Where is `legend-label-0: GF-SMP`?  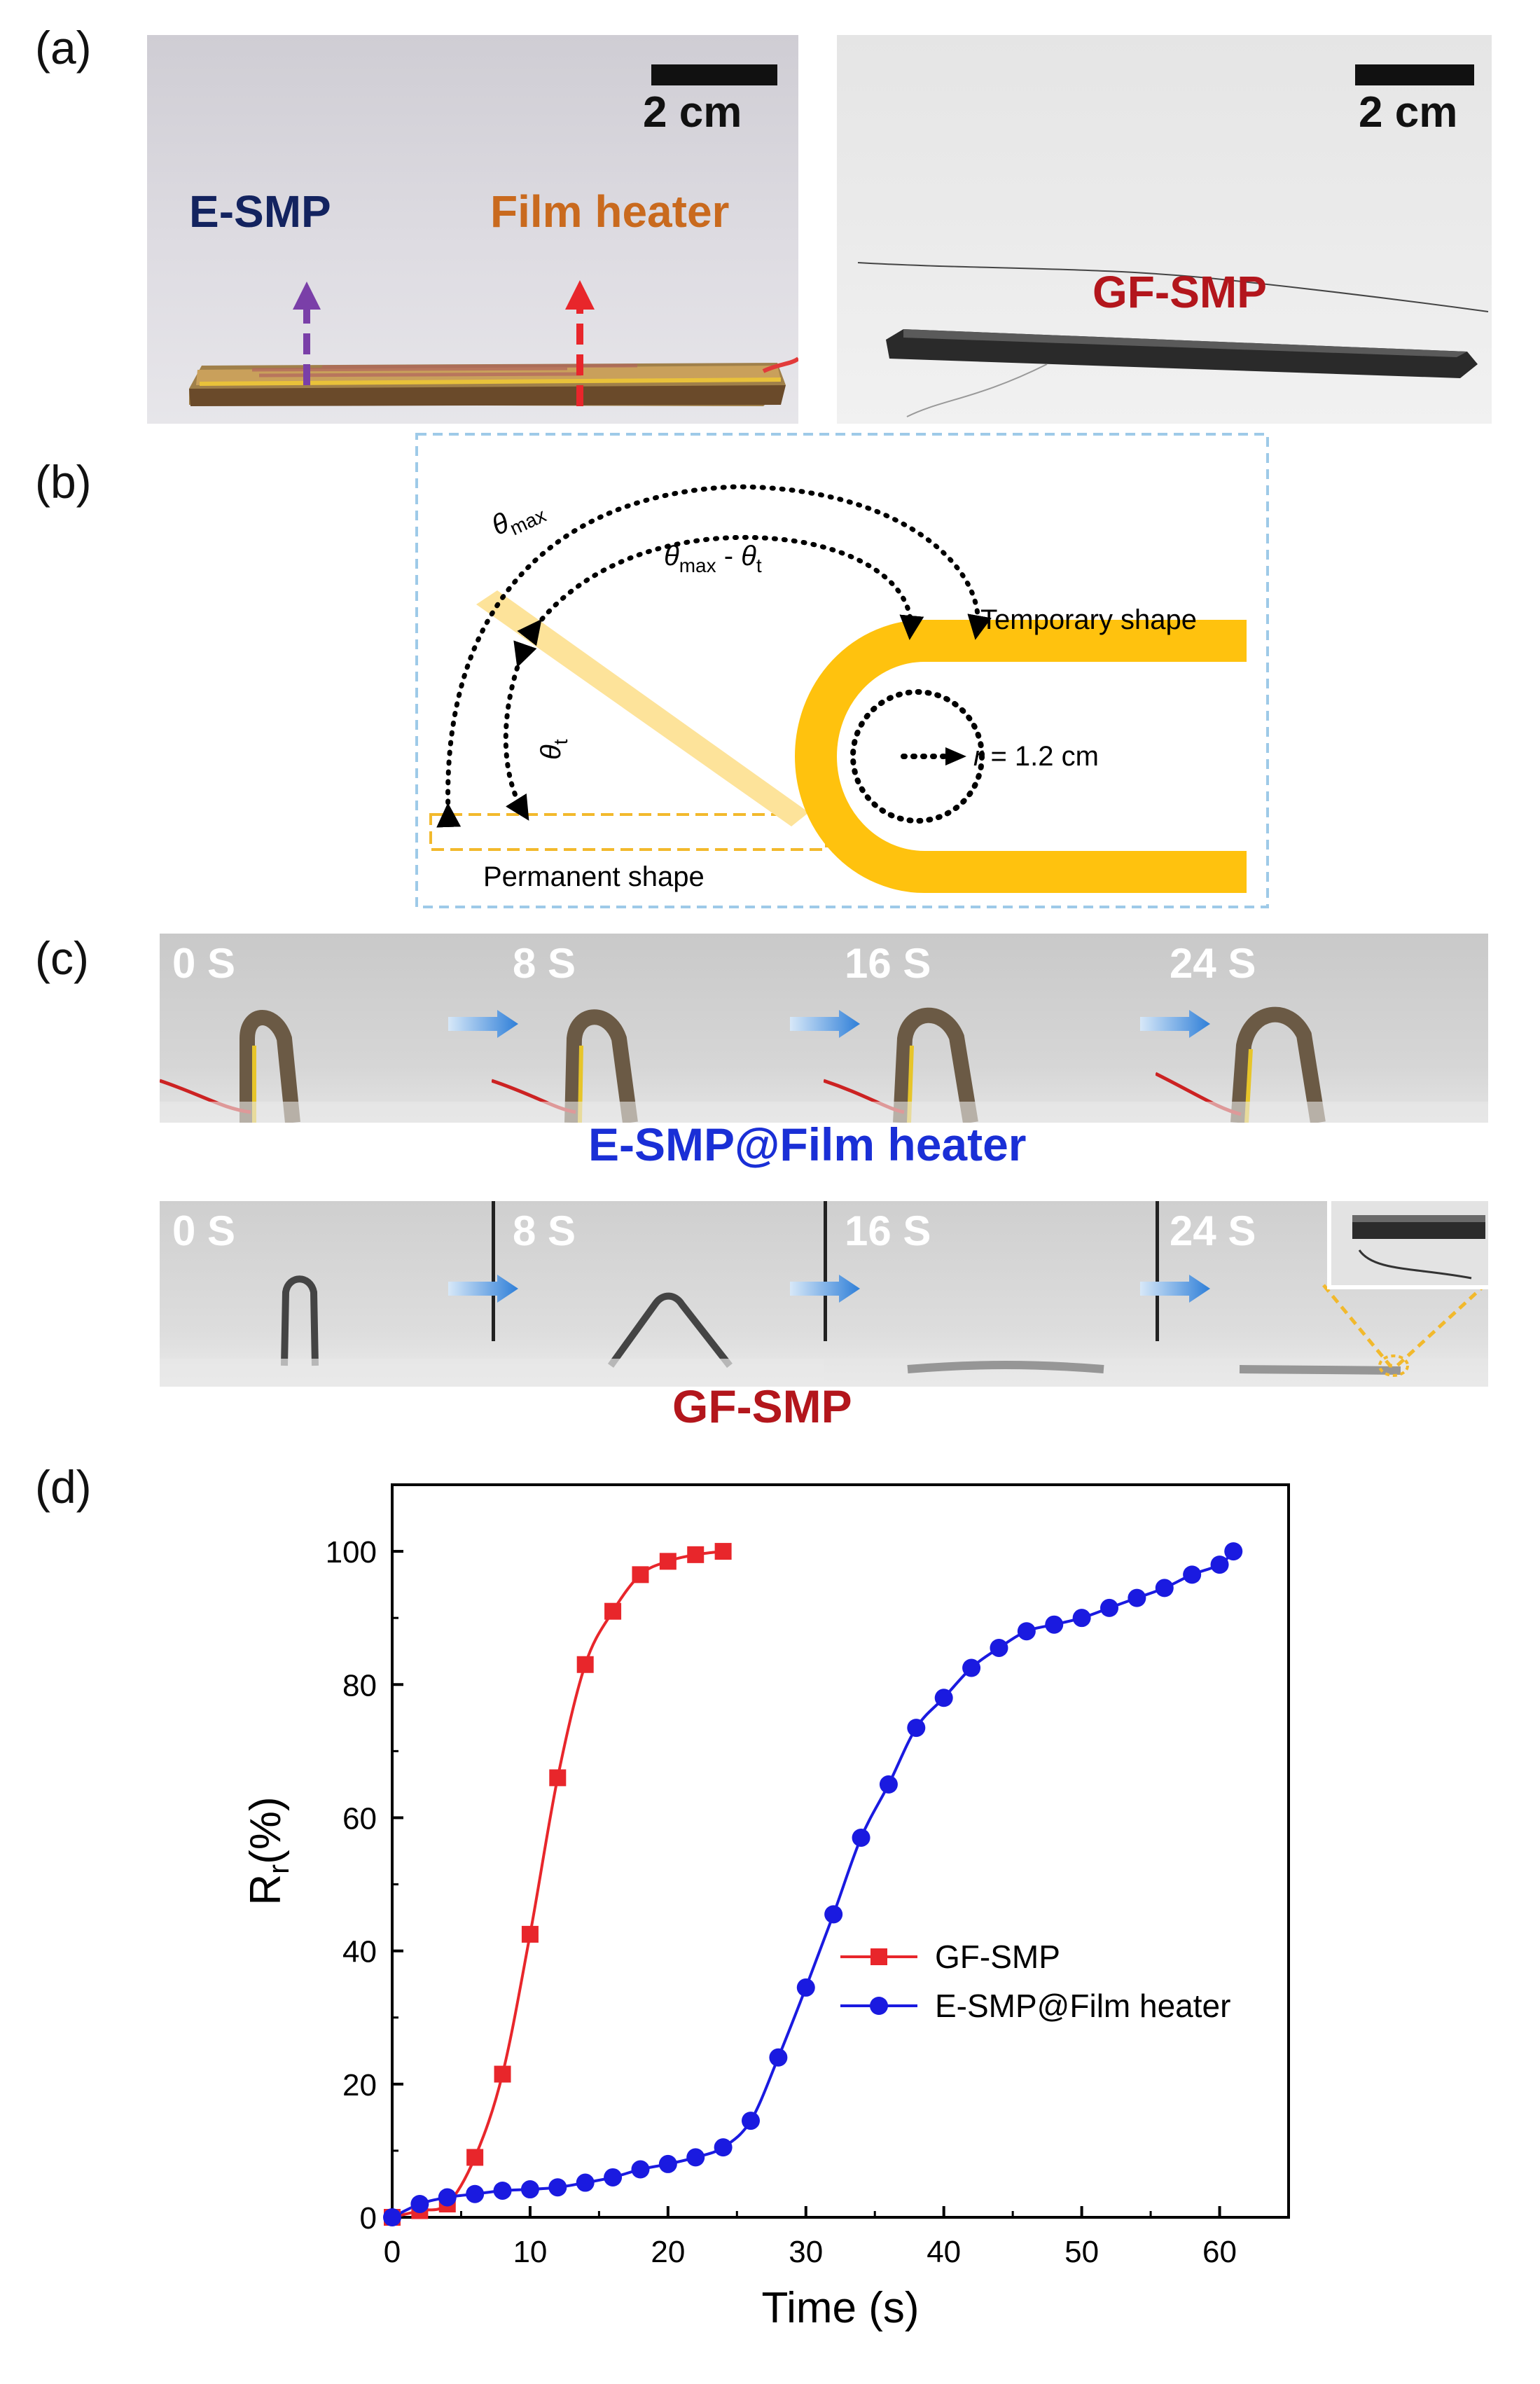 legend-label-0: GF-SMP is located at coordinates (997, 1957).